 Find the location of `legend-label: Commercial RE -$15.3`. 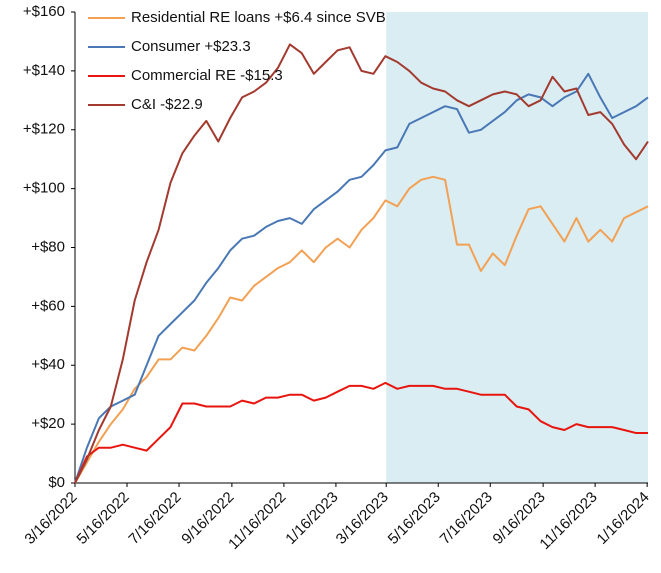

legend-label: Commercial RE -$15.3 is located at coordinates (207, 75).